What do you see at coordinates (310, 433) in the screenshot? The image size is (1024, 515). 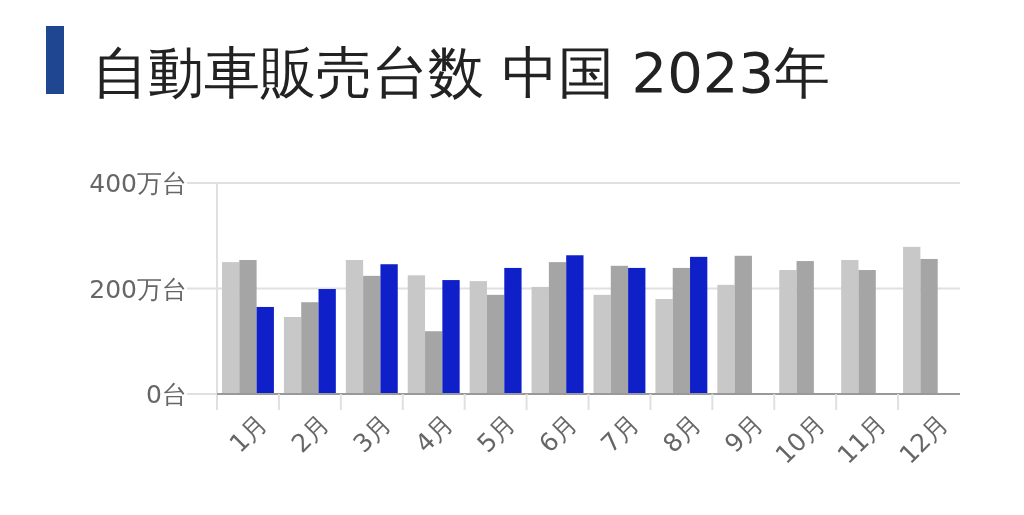 I see `x-tick-label: 2月` at bounding box center [310, 433].